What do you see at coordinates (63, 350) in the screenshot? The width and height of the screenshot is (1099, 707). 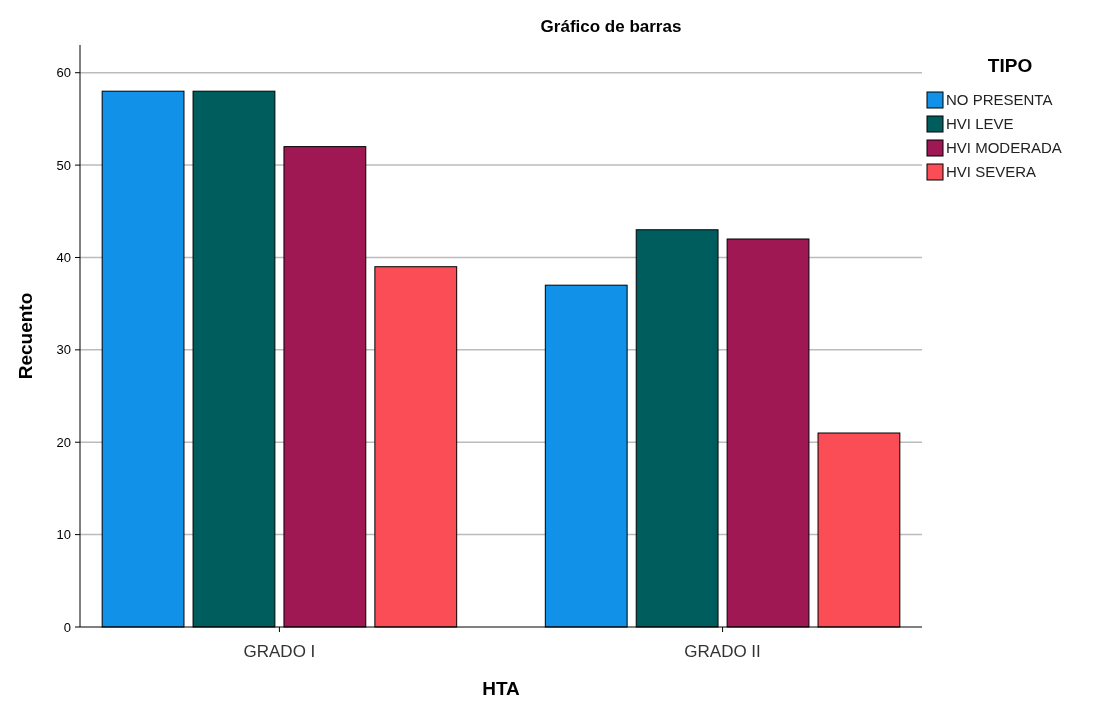 I see `y-tick-label: 30` at bounding box center [63, 350].